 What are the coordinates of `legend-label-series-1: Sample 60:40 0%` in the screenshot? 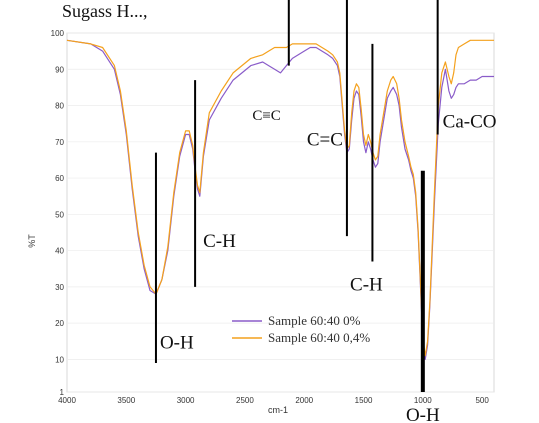 It's located at (314, 320).